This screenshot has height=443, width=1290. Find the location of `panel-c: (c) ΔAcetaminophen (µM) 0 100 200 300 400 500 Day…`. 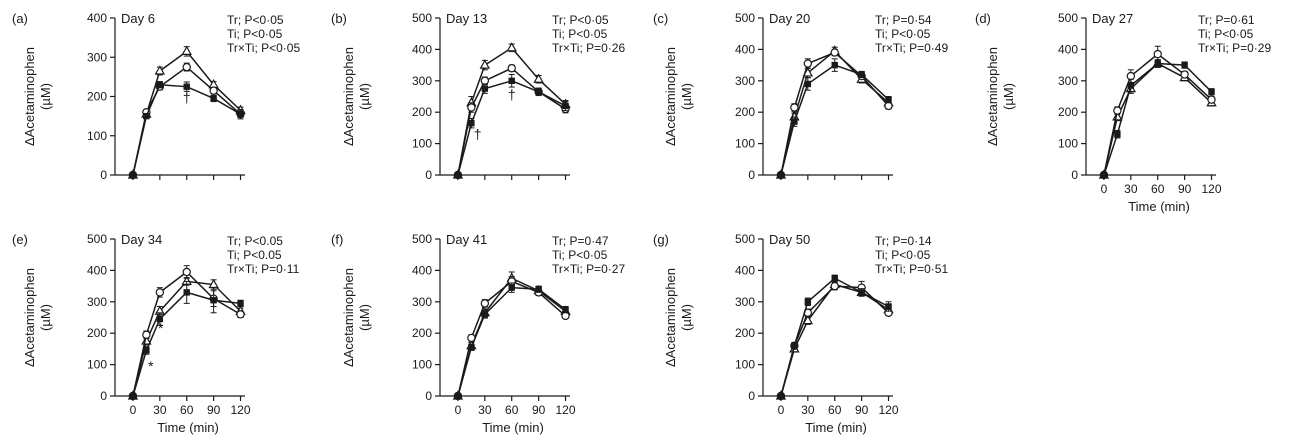

panel-c: (c) ΔAcetaminophen (µM) 0 100 200 300 400 500 Day… is located at coordinates (800, 96).